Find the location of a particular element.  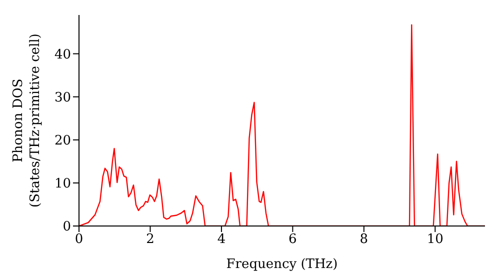

y-tick-label: 30 is located at coordinates (62, 98).